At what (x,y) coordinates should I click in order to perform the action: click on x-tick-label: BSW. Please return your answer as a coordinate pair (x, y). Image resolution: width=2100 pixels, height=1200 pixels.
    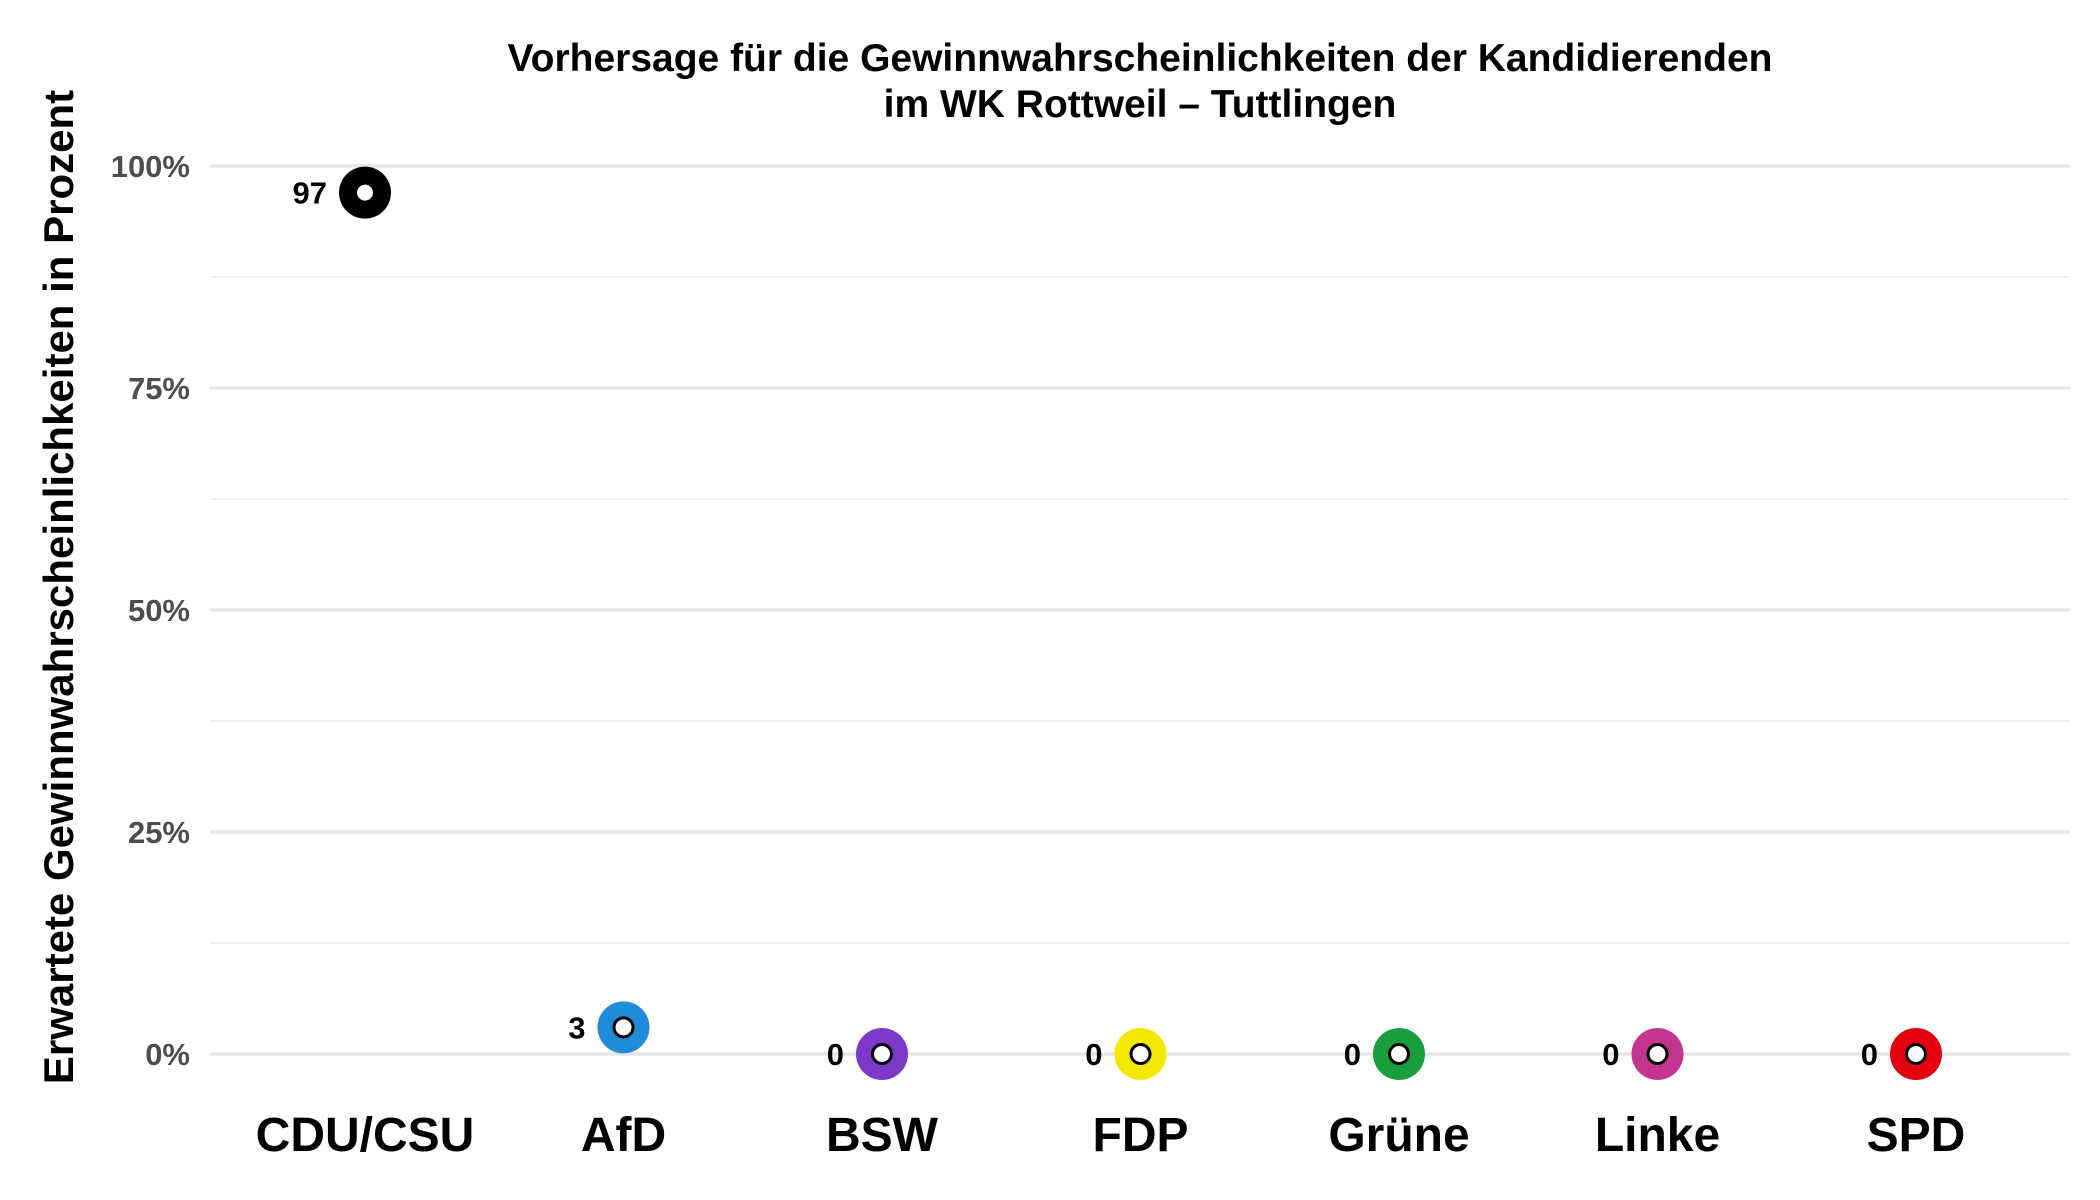
    Looking at the image, I should click on (882, 1135).